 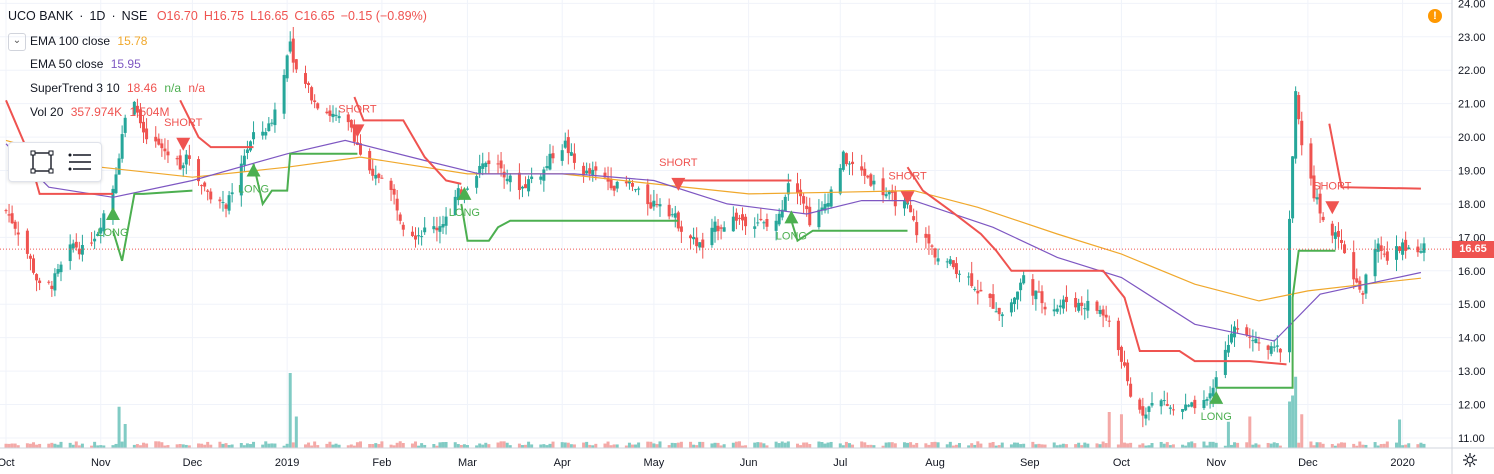 I want to click on chevron-down-icon: ⌄, so click(x=17, y=42).